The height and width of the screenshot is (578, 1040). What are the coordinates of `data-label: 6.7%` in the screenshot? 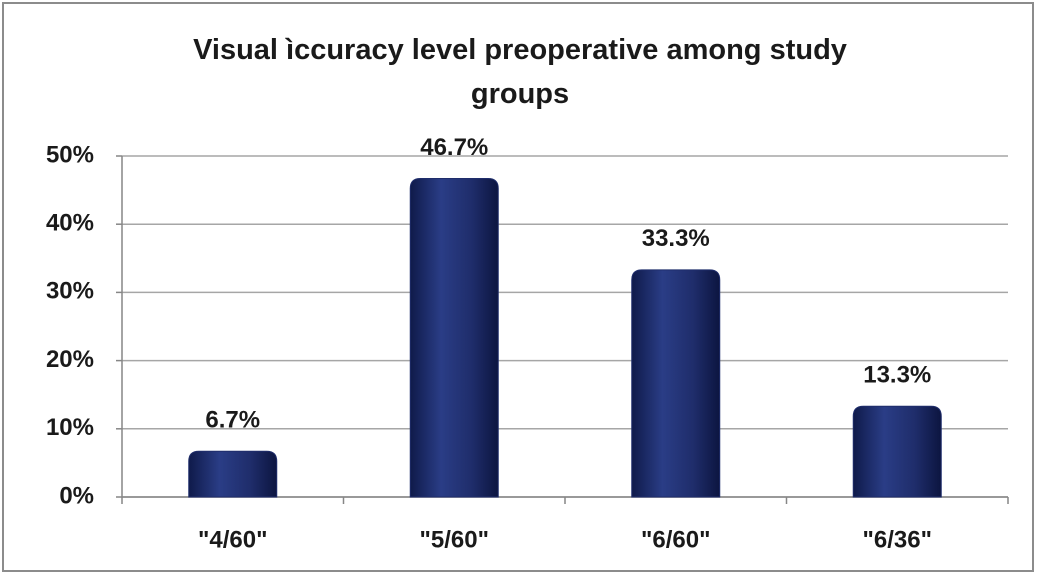 It's located at (232, 420).